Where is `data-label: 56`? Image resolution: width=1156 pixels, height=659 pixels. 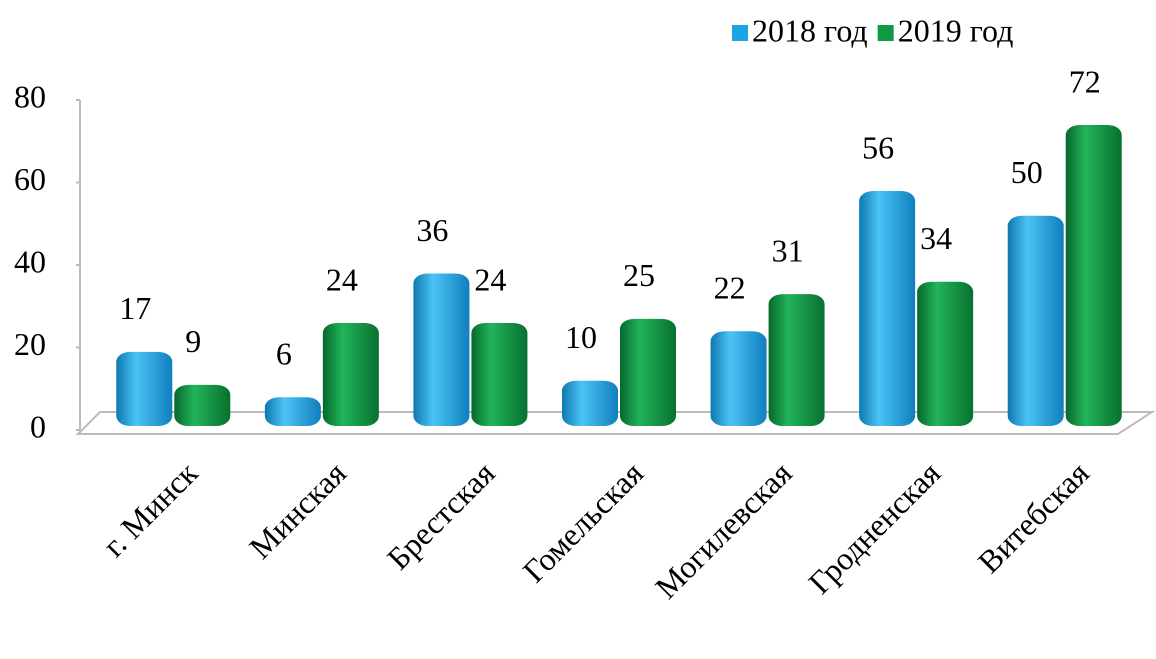 data-label: 56 is located at coordinates (878, 147).